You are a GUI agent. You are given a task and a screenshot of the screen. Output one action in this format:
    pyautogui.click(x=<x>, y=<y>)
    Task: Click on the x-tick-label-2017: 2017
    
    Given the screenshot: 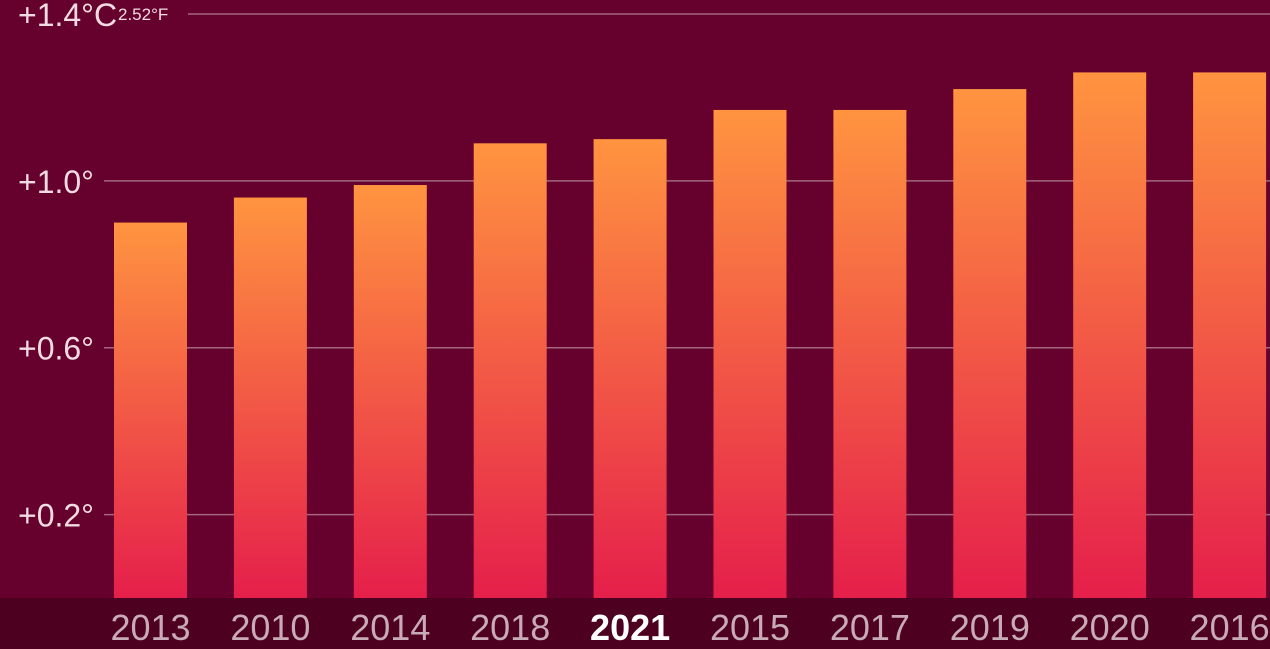 What is the action you would take?
    pyautogui.click(x=870, y=627)
    